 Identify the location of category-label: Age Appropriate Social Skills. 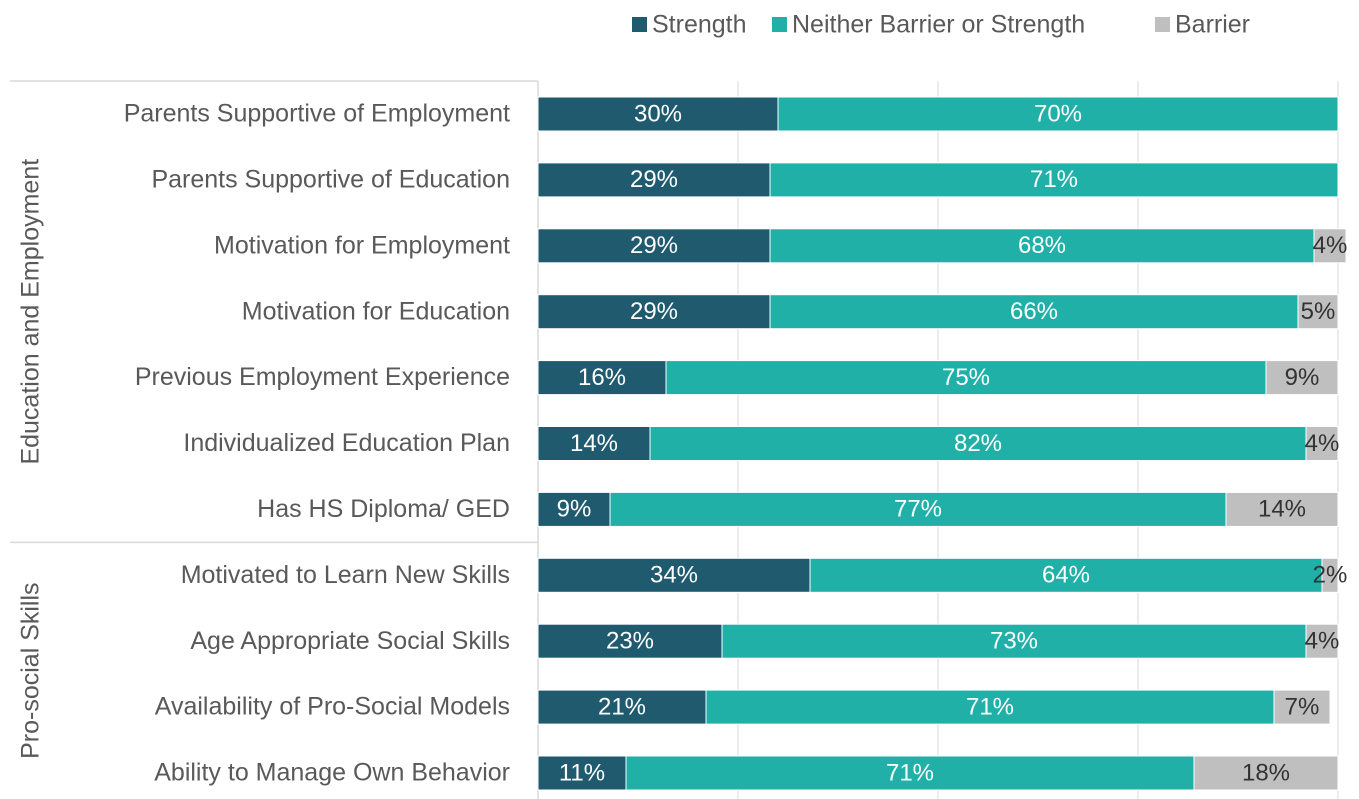
(350, 641).